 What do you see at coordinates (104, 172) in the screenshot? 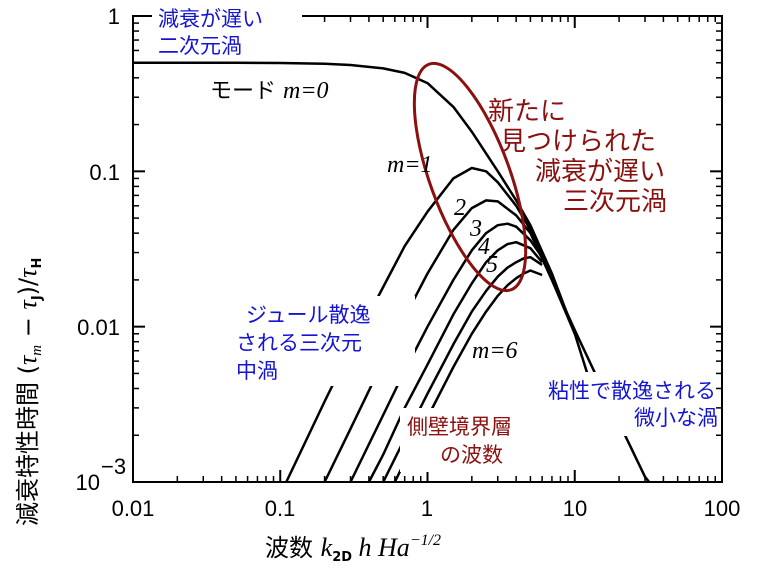
I see `y-tick-label-0.1: 0.1` at bounding box center [104, 172].